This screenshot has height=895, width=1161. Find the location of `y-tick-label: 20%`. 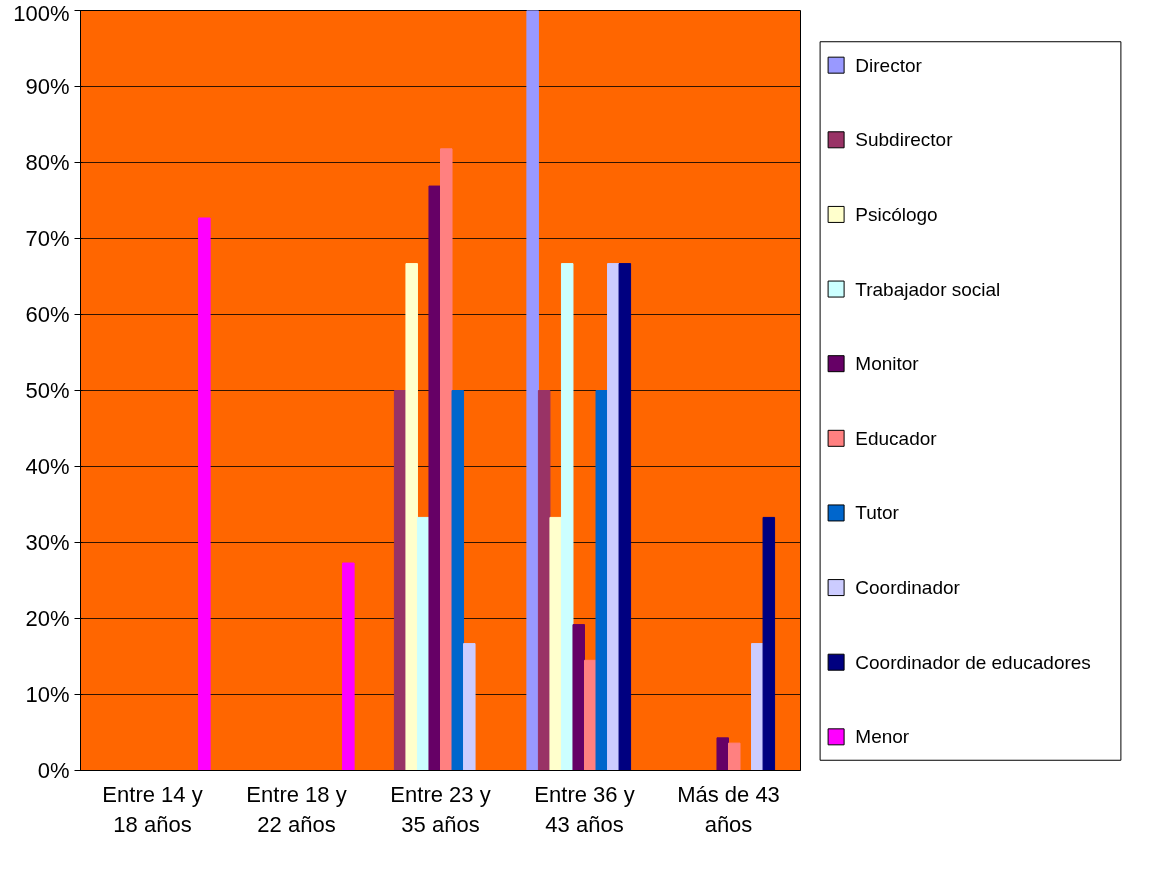

y-tick-label: 20% is located at coordinates (47, 618).